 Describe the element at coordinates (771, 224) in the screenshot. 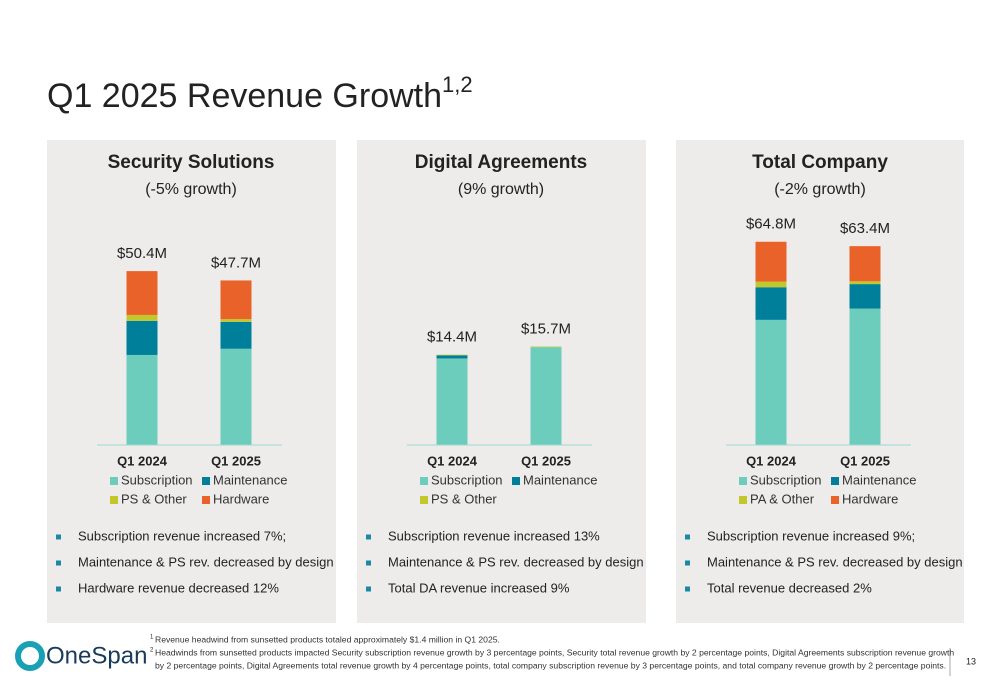

I see `total-label: $64.8M` at that location.